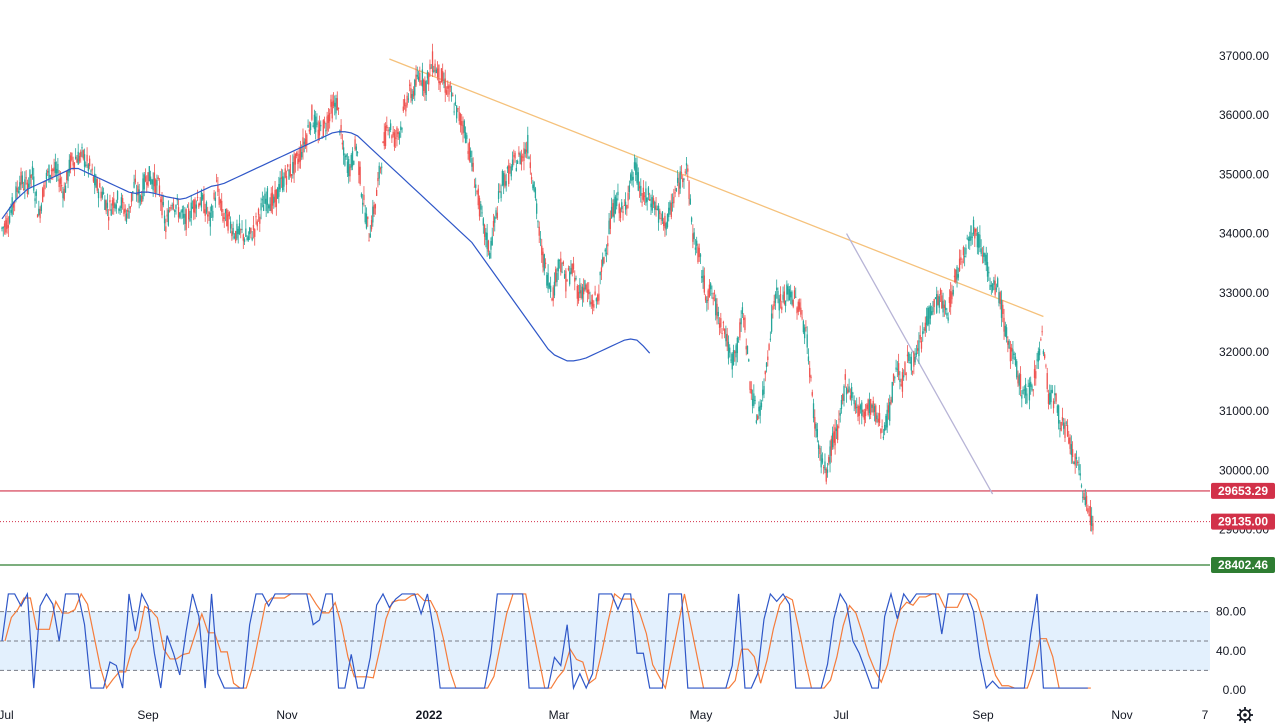  I want to click on settings-gear-icon, so click(1245, 715).